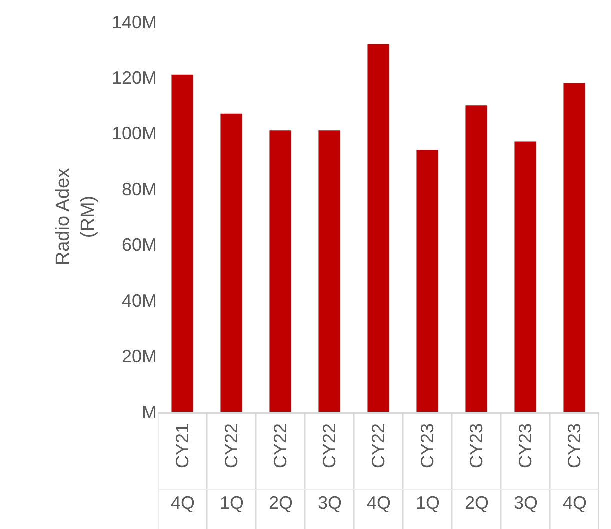  I want to click on category-label: CY23 3Q, so click(526, 468).